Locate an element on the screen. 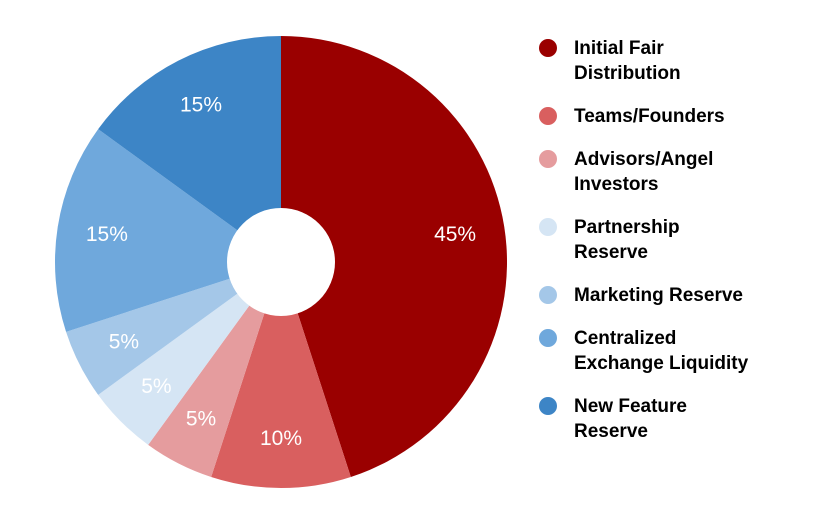 The height and width of the screenshot is (527, 830). slice-percent-label-new-feature-reserve: 15% is located at coordinates (201, 104).